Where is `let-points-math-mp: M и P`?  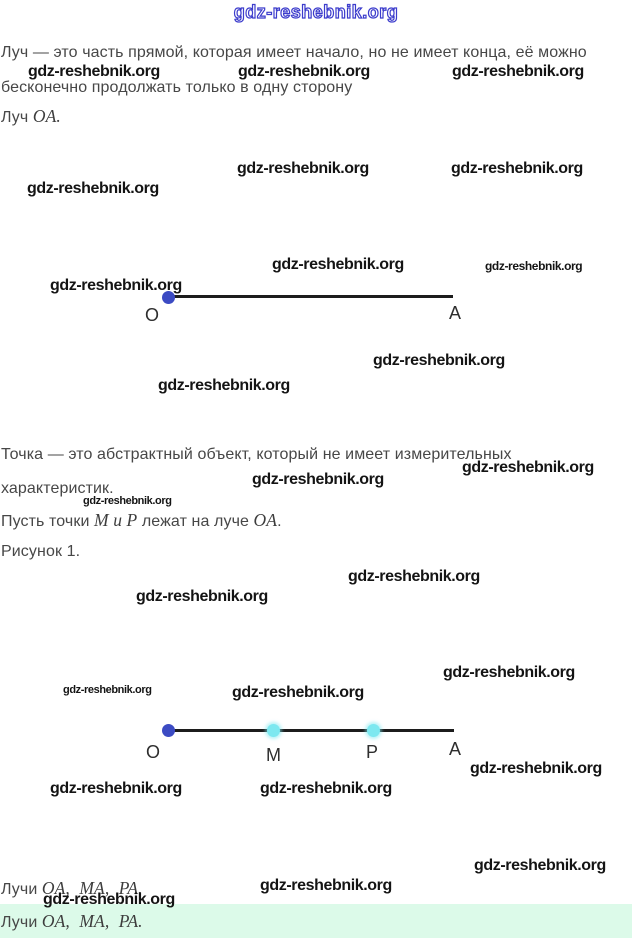
let-points-math-mp: M и P is located at coordinates (116, 520).